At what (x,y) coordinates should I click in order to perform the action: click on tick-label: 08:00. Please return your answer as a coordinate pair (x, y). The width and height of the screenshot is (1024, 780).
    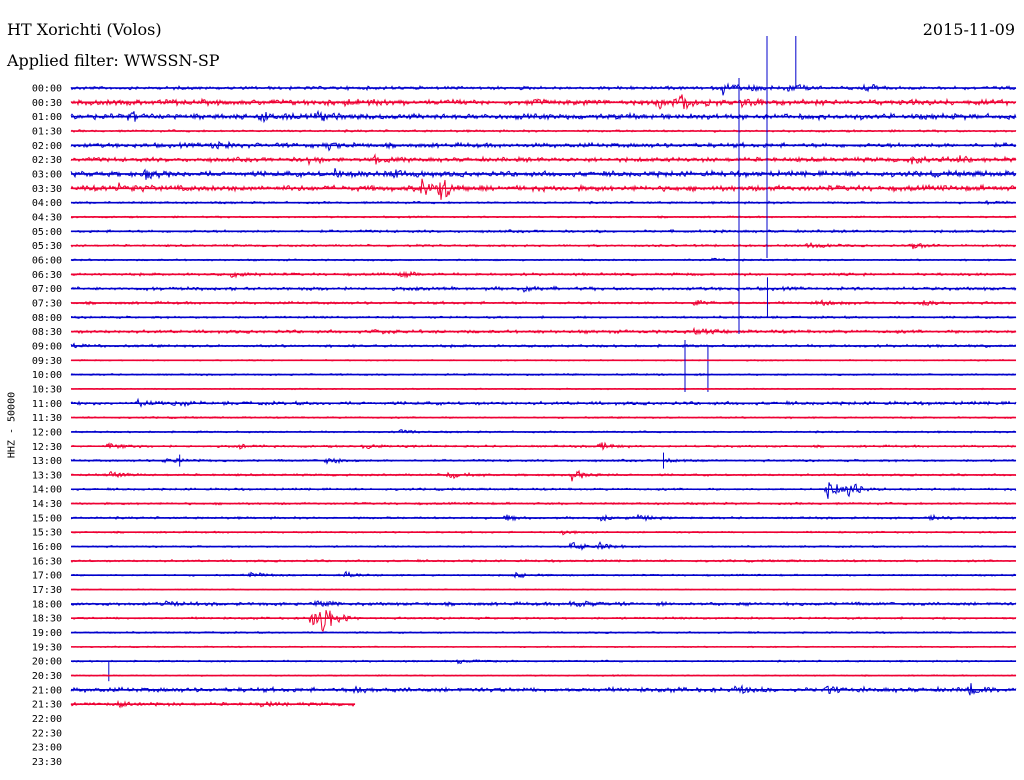
    Looking at the image, I should click on (47, 318).